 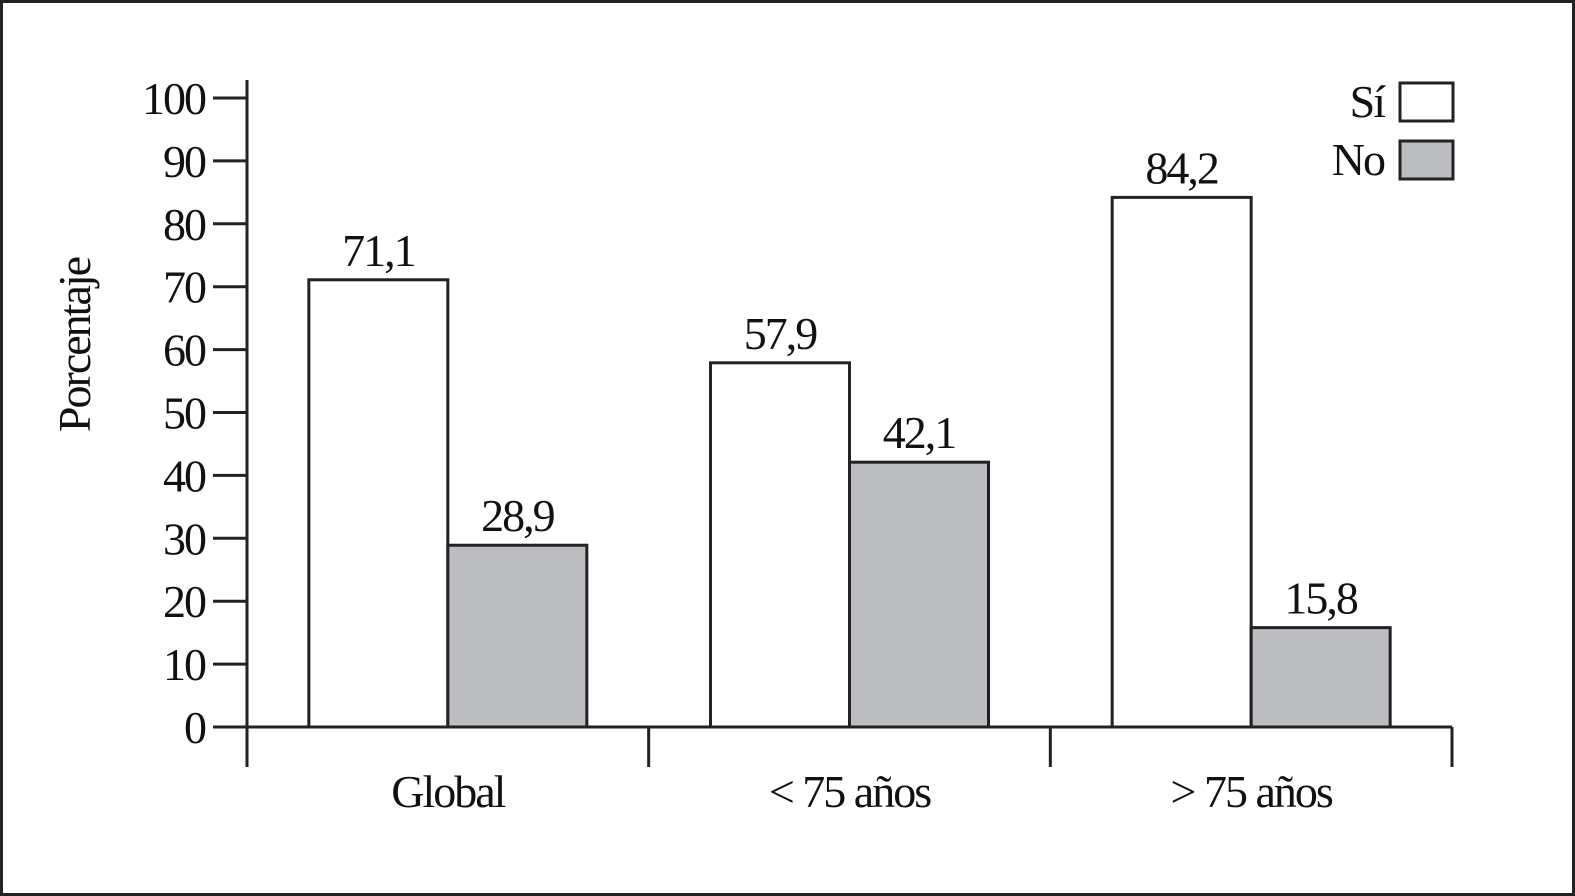 What do you see at coordinates (74, 344) in the screenshot?
I see `y-axis-label: Porcentaje` at bounding box center [74, 344].